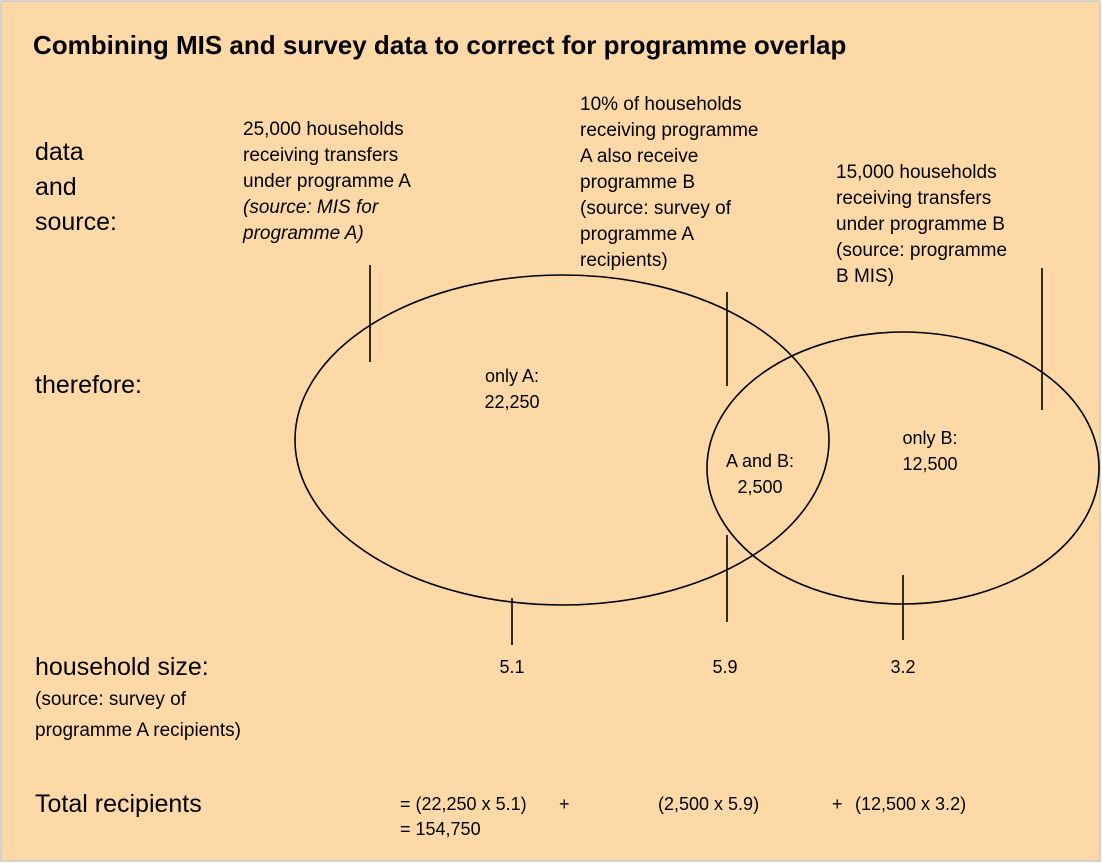  Describe the element at coordinates (929, 438) in the screenshot. I see `region-label: only B:` at that location.